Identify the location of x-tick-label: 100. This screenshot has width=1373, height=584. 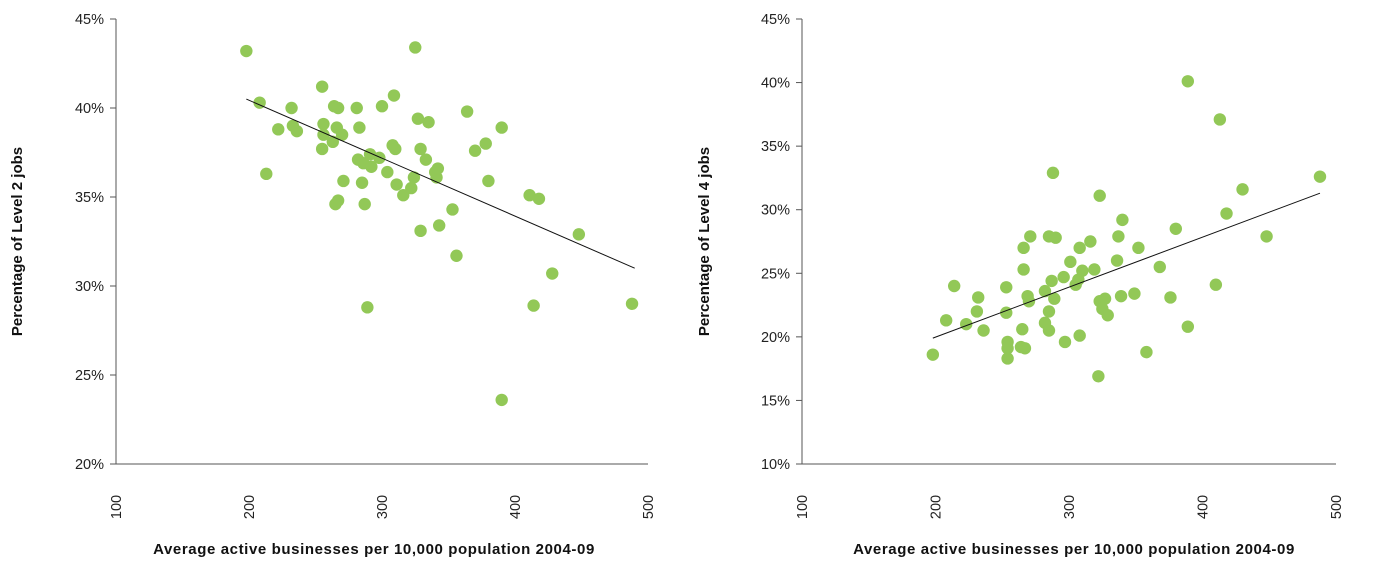
(803, 507).